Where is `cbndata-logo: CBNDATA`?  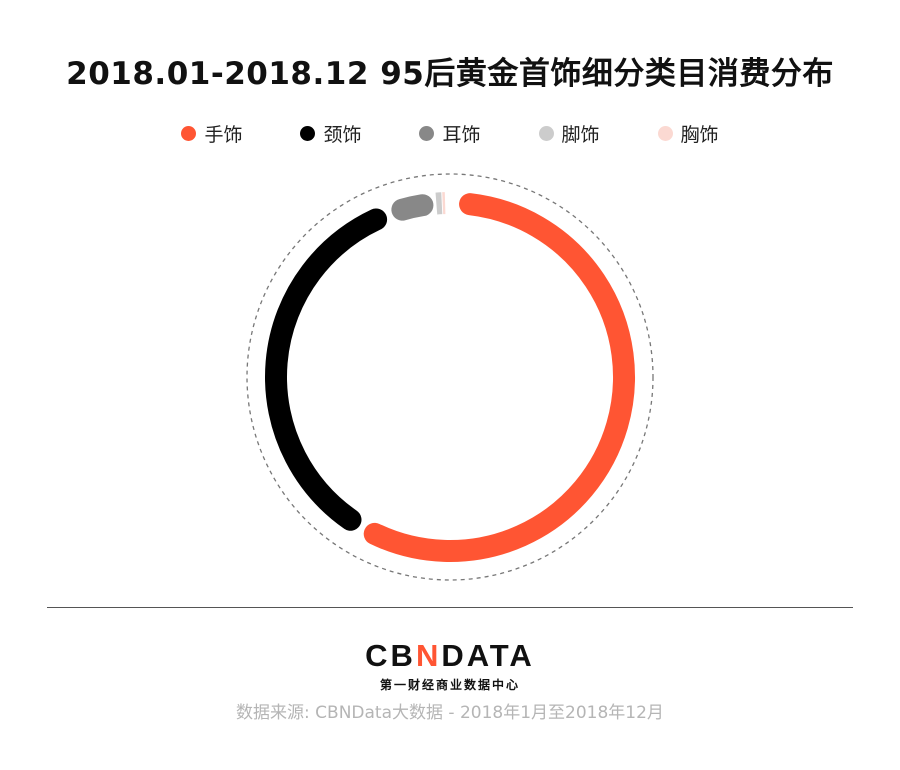 cbndata-logo: CBNDATA is located at coordinates (450, 655).